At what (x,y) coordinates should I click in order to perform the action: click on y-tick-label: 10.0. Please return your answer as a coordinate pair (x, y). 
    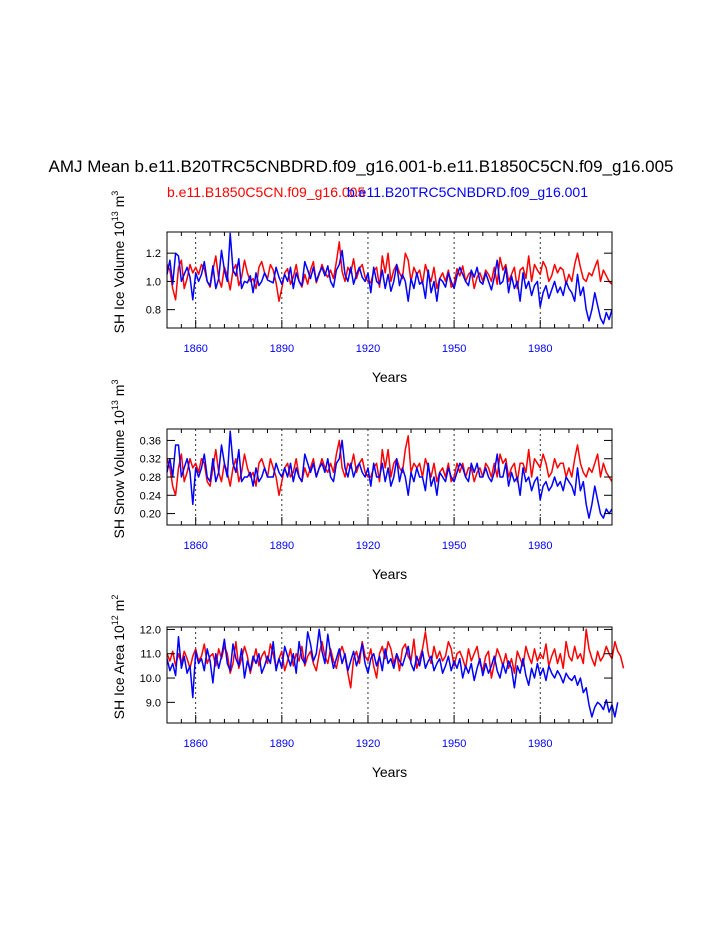
    Looking at the image, I should click on (150, 679).